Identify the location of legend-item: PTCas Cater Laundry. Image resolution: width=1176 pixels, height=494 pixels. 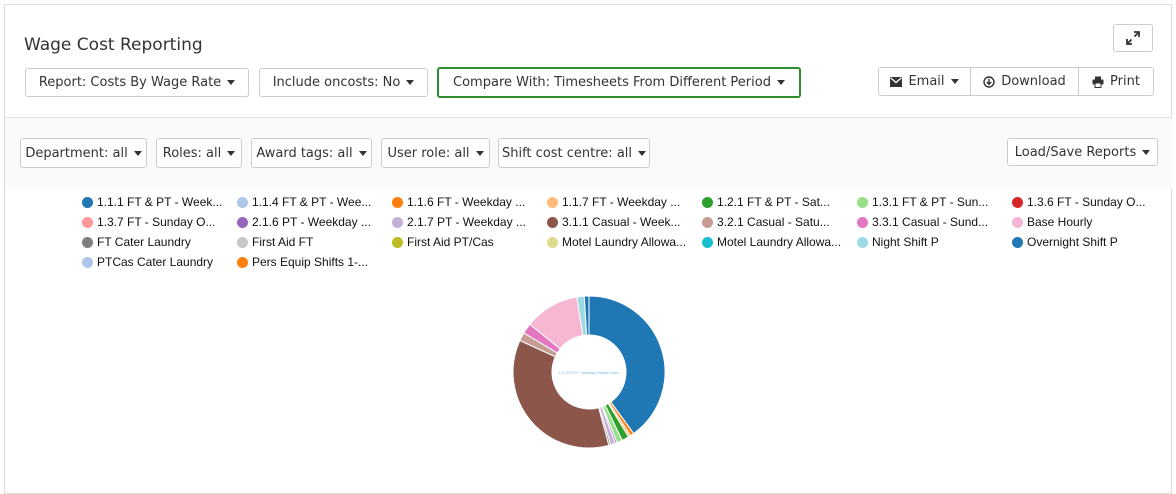
(147, 262).